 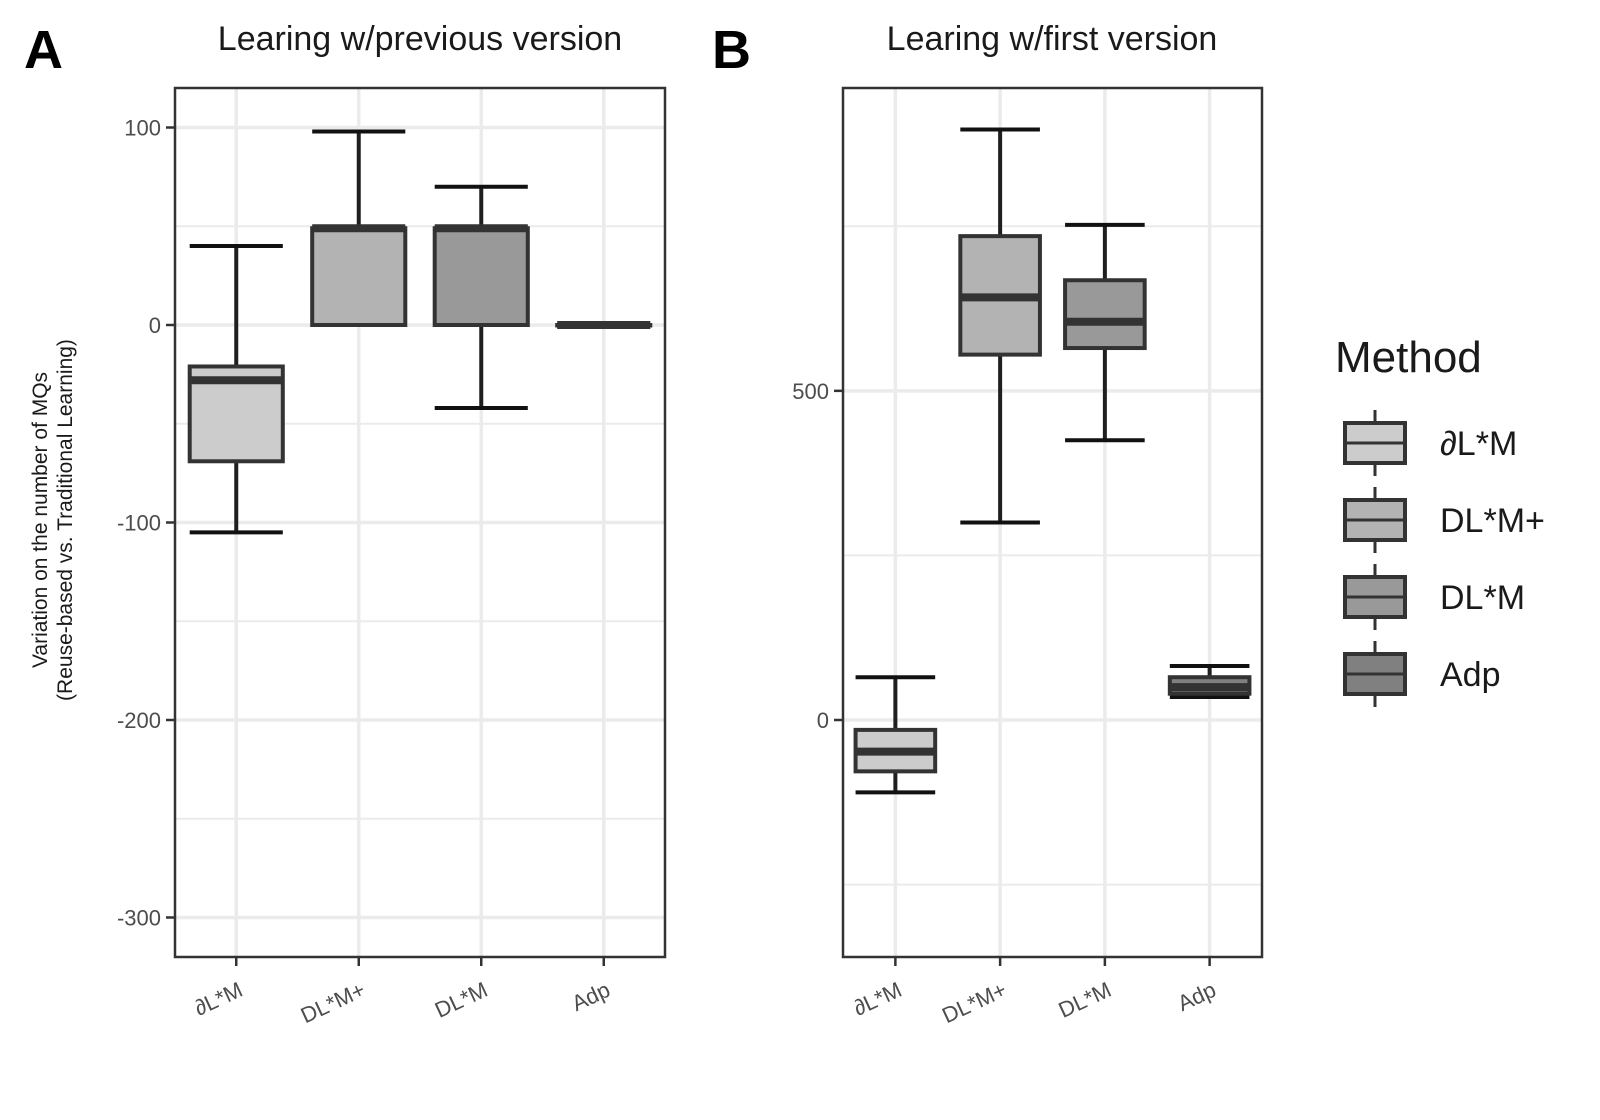 I want to click on panel-b-box, so click(x=1105, y=314).